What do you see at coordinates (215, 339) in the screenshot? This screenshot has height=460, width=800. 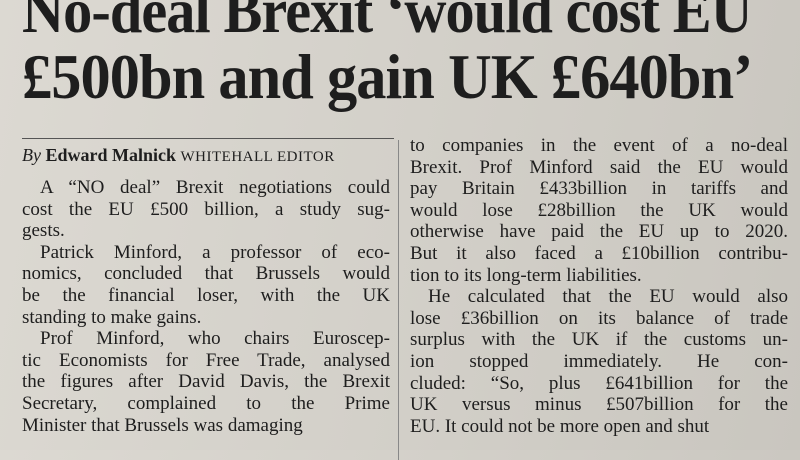 I see `text-line: Prof Minford, who chairs Euroscep-` at bounding box center [215, 339].